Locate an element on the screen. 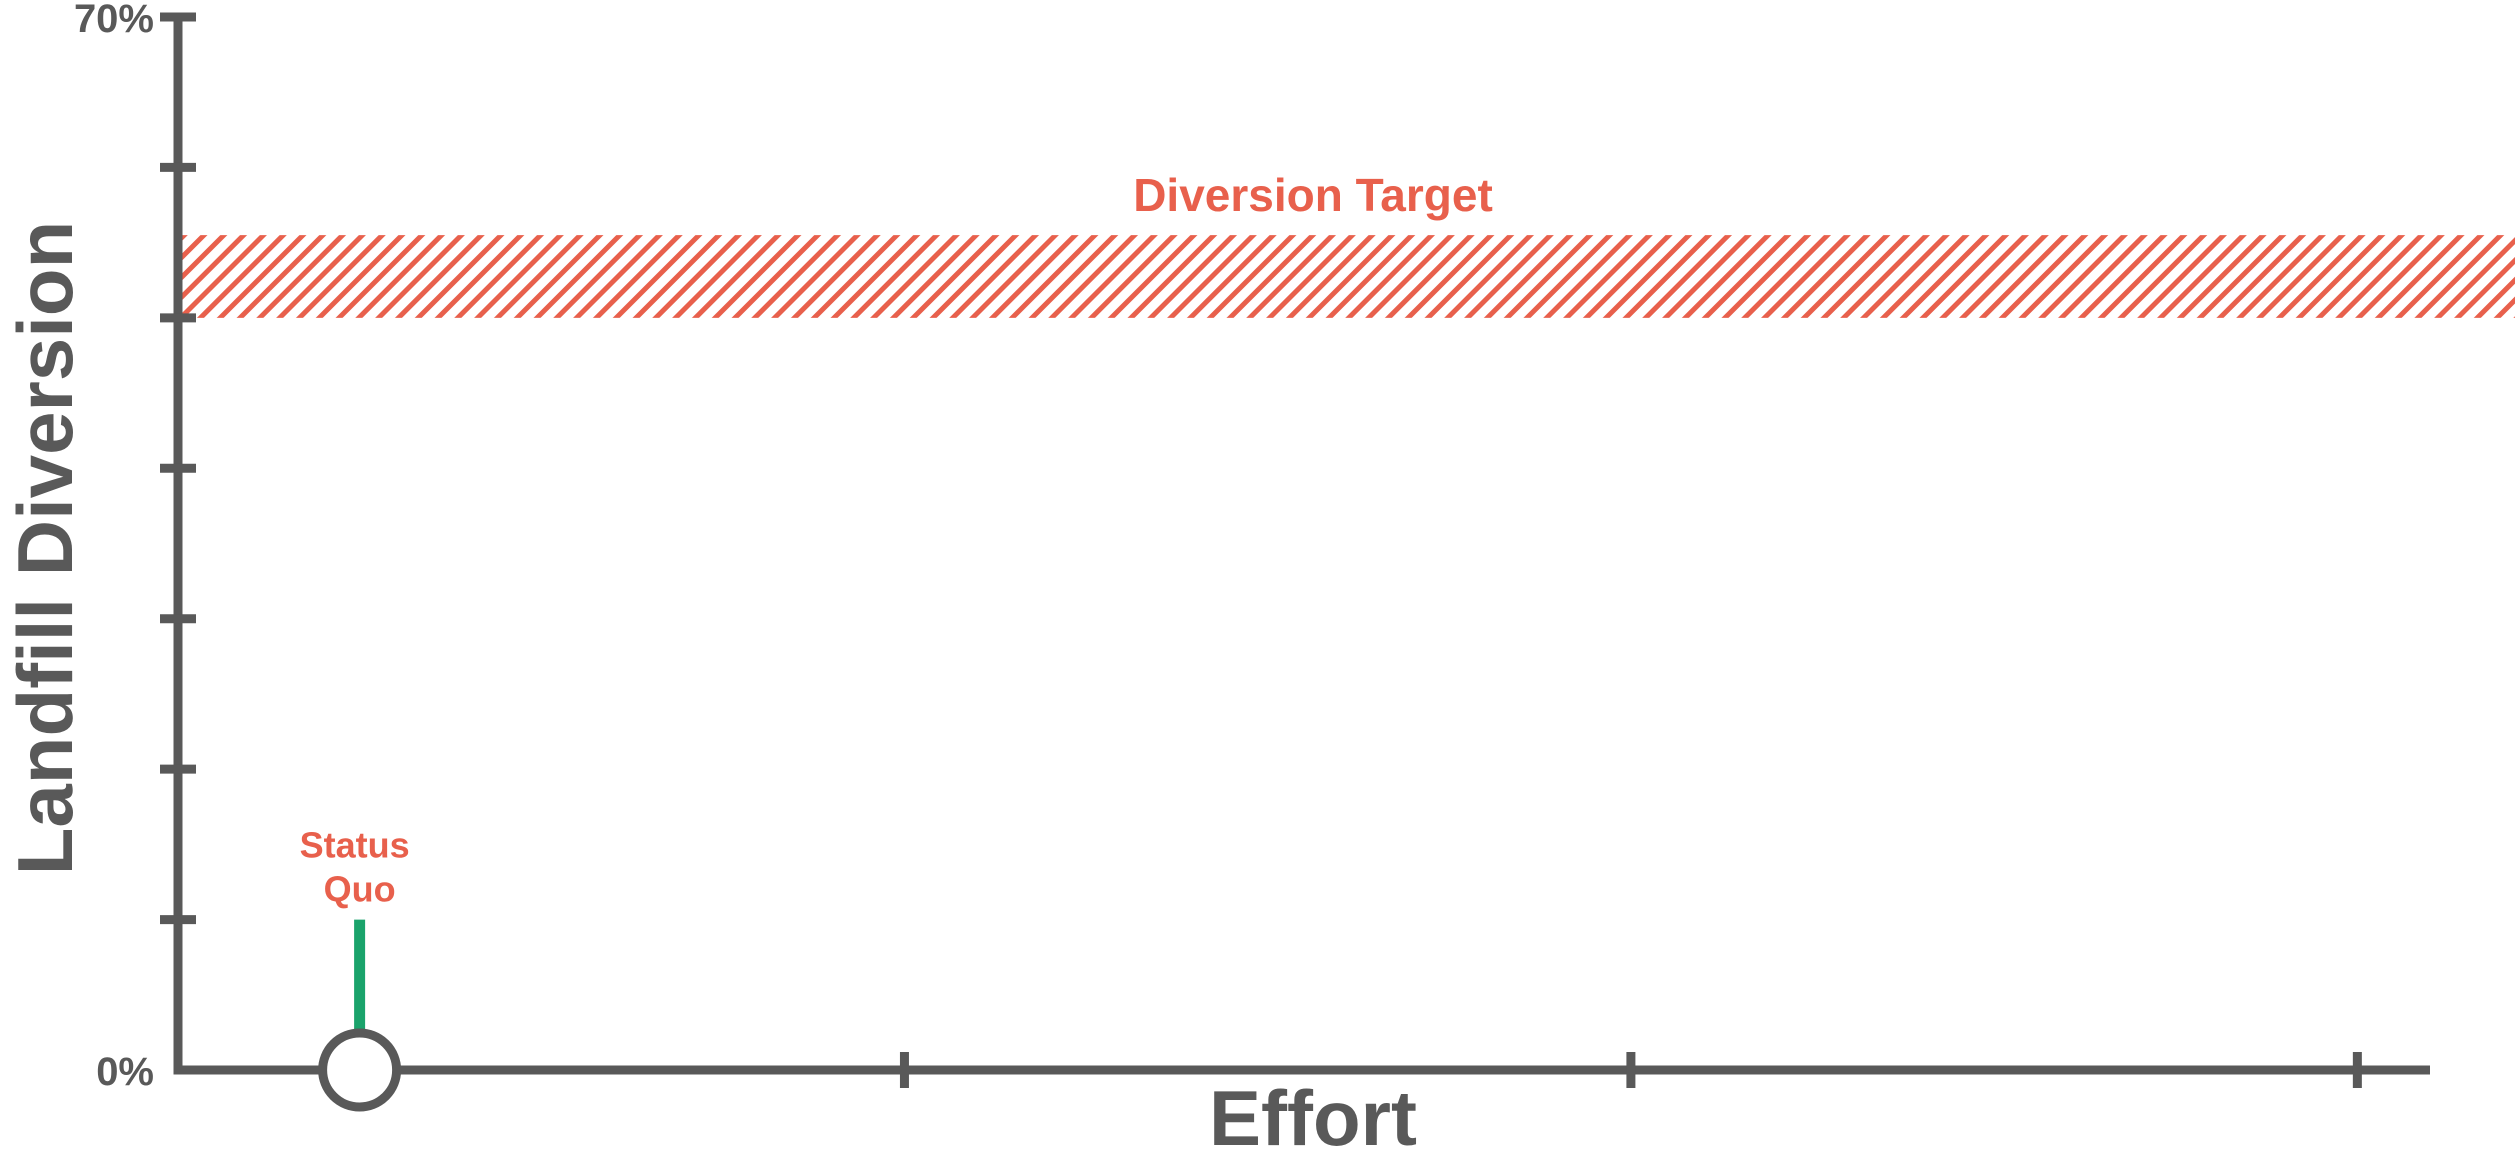 This screenshot has height=1157, width=2515. x-axis-title: Effort is located at coordinates (1313, 1115).